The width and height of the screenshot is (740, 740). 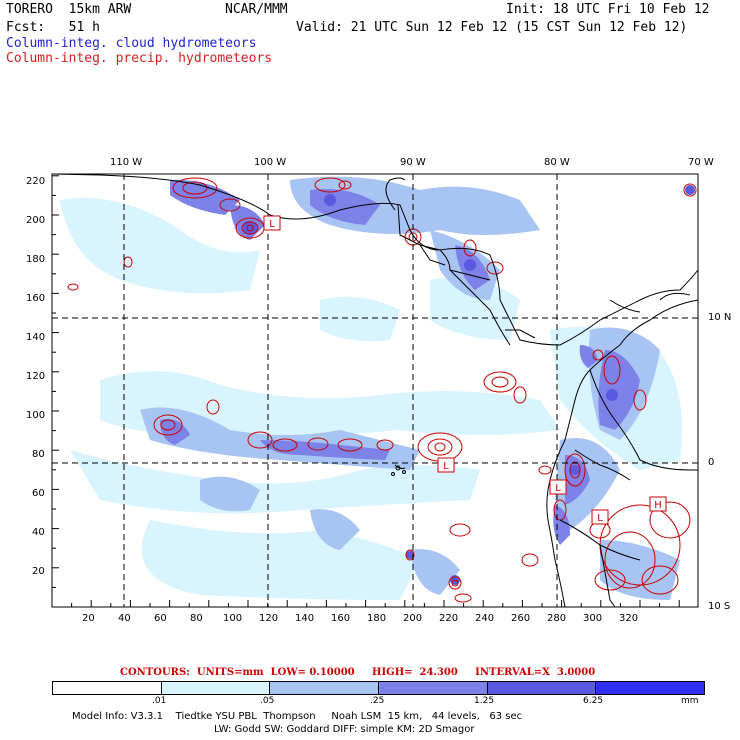 What do you see at coordinates (36, 337) in the screenshot?
I see `y-tick-label: 140` at bounding box center [36, 337].